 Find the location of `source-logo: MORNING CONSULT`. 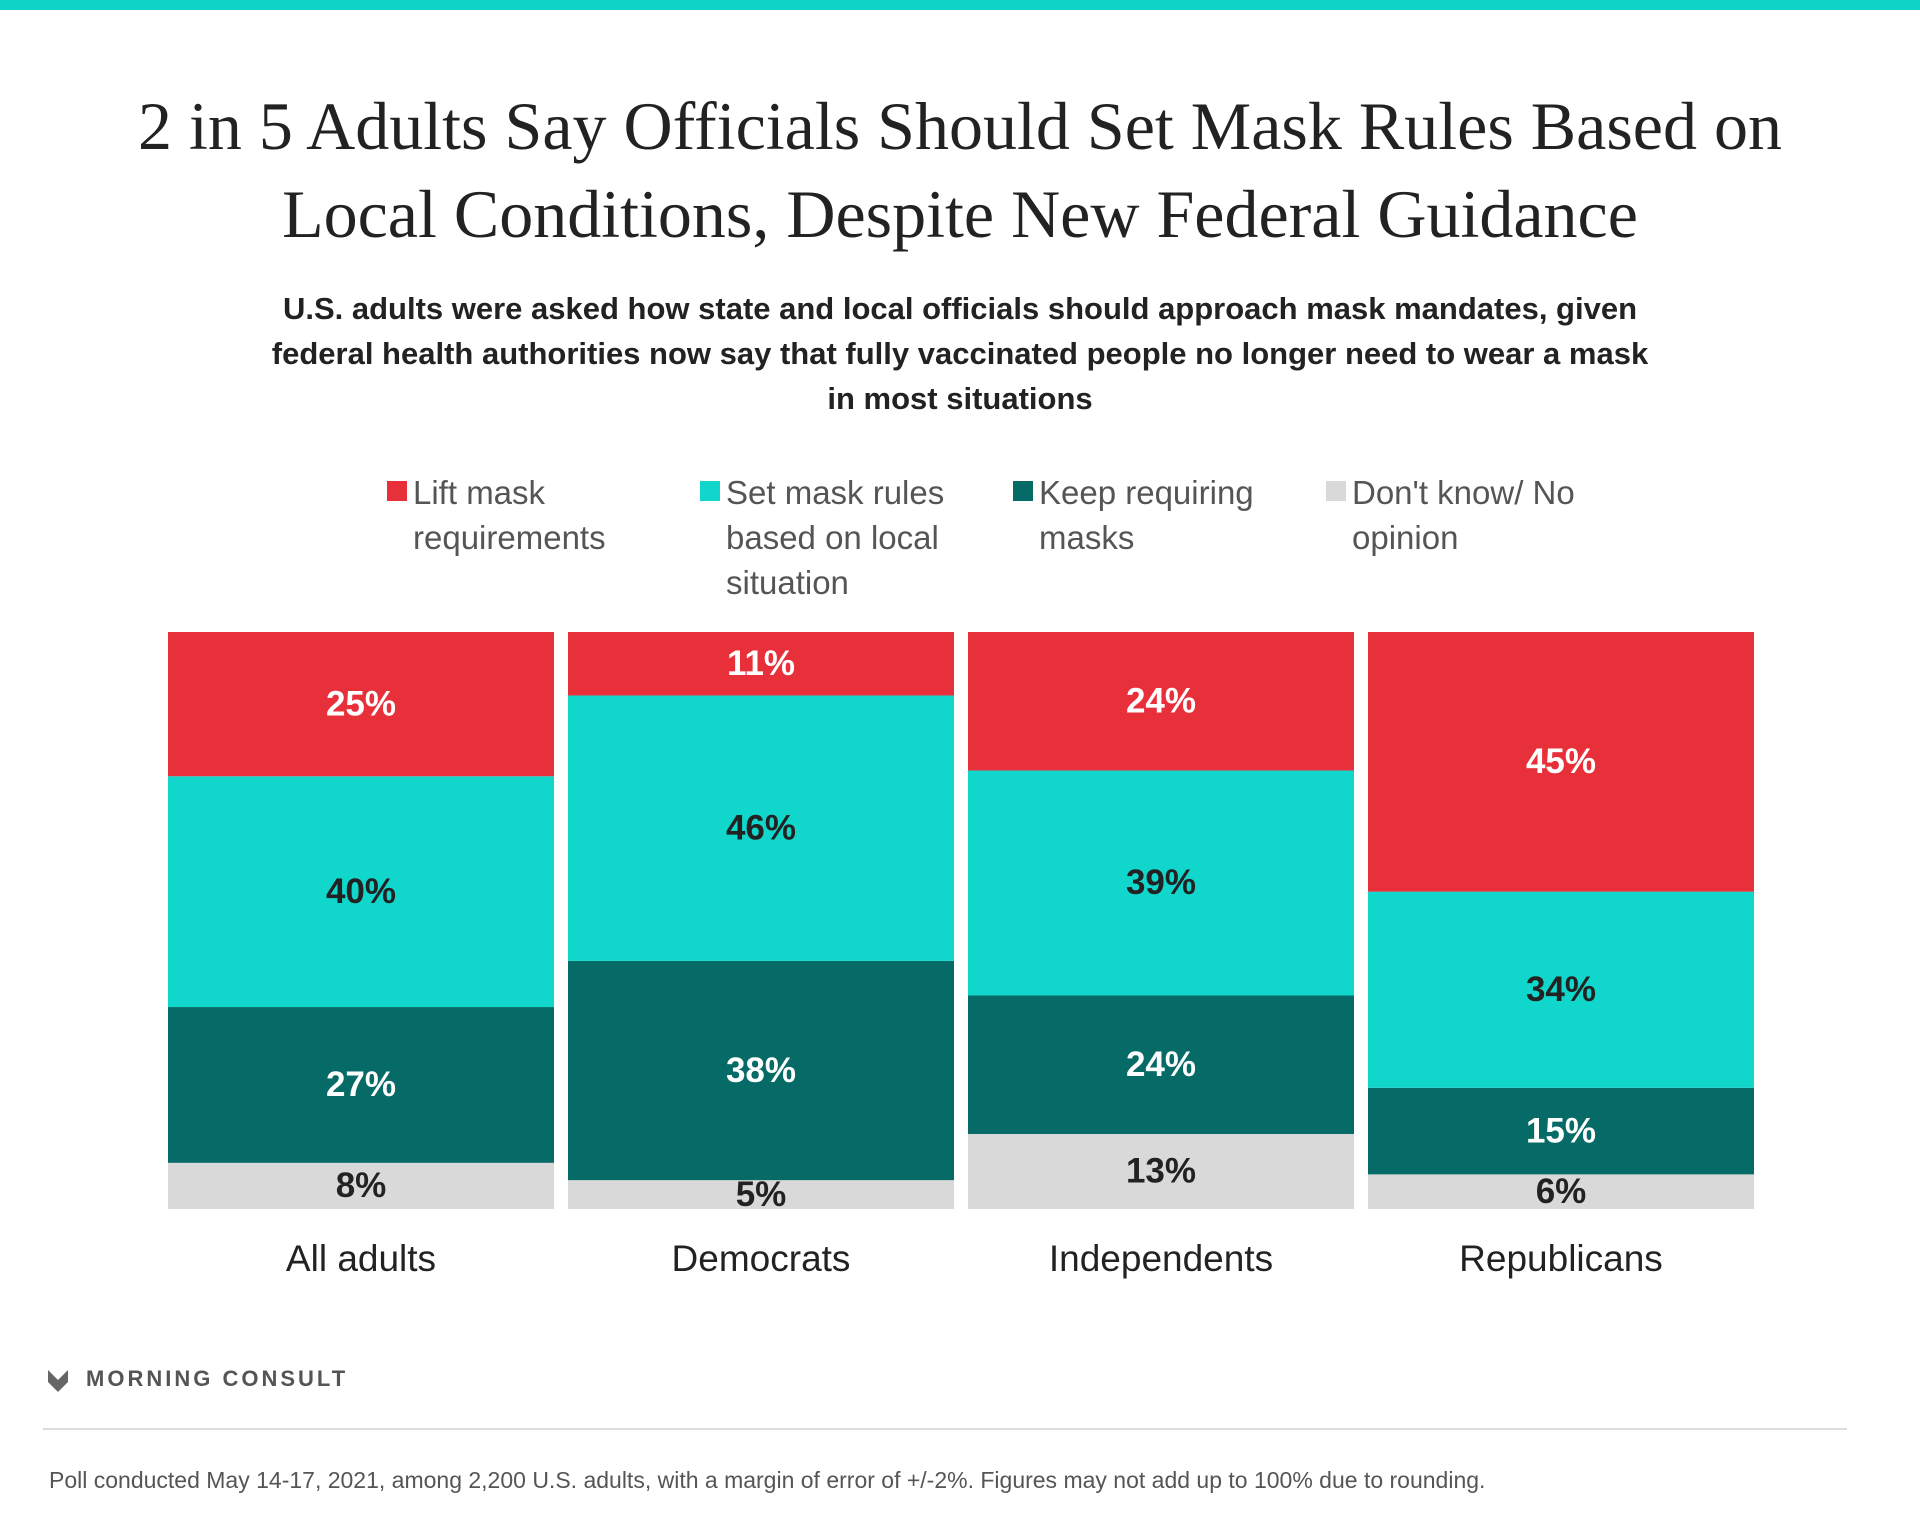

source-logo: MORNING CONSULT is located at coordinates (217, 1378).